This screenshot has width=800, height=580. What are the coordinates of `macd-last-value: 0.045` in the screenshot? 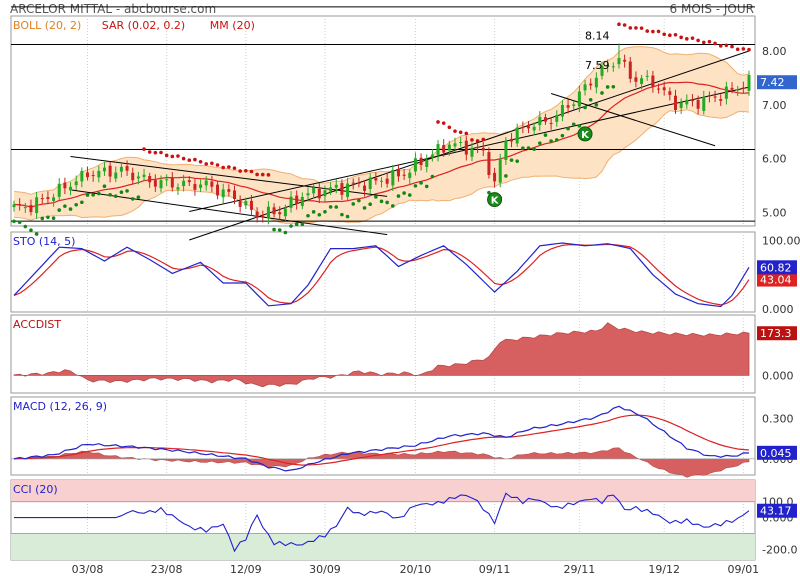 It's located at (776, 453).